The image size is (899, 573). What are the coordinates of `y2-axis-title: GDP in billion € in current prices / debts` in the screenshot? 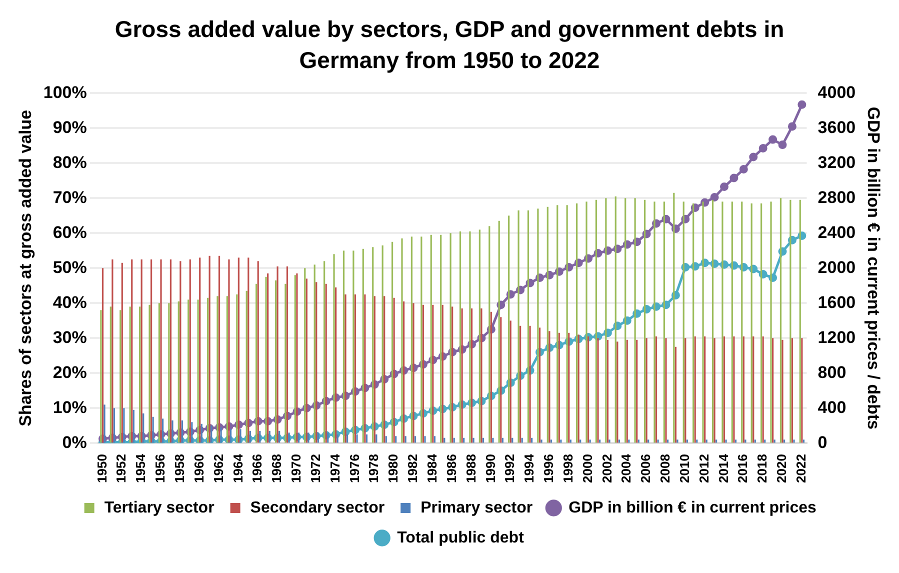 It's located at (874, 268).